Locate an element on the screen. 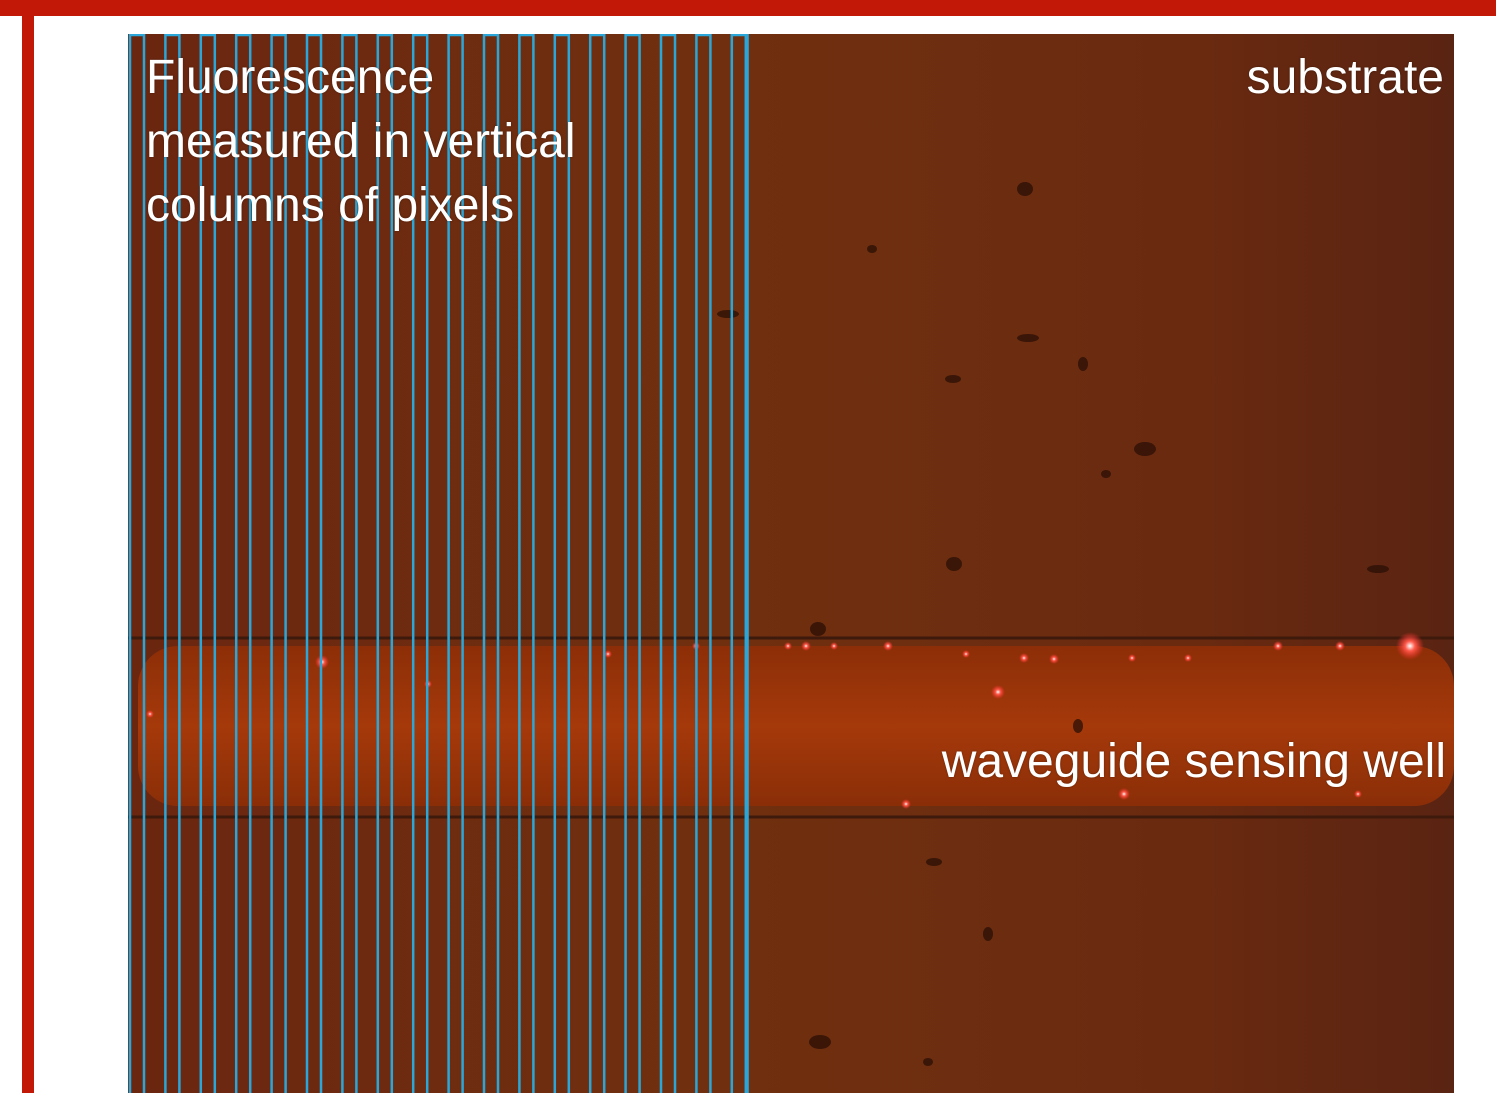 This screenshot has height=1093, width=1496. substrate-label: substrate is located at coordinates (1345, 77).